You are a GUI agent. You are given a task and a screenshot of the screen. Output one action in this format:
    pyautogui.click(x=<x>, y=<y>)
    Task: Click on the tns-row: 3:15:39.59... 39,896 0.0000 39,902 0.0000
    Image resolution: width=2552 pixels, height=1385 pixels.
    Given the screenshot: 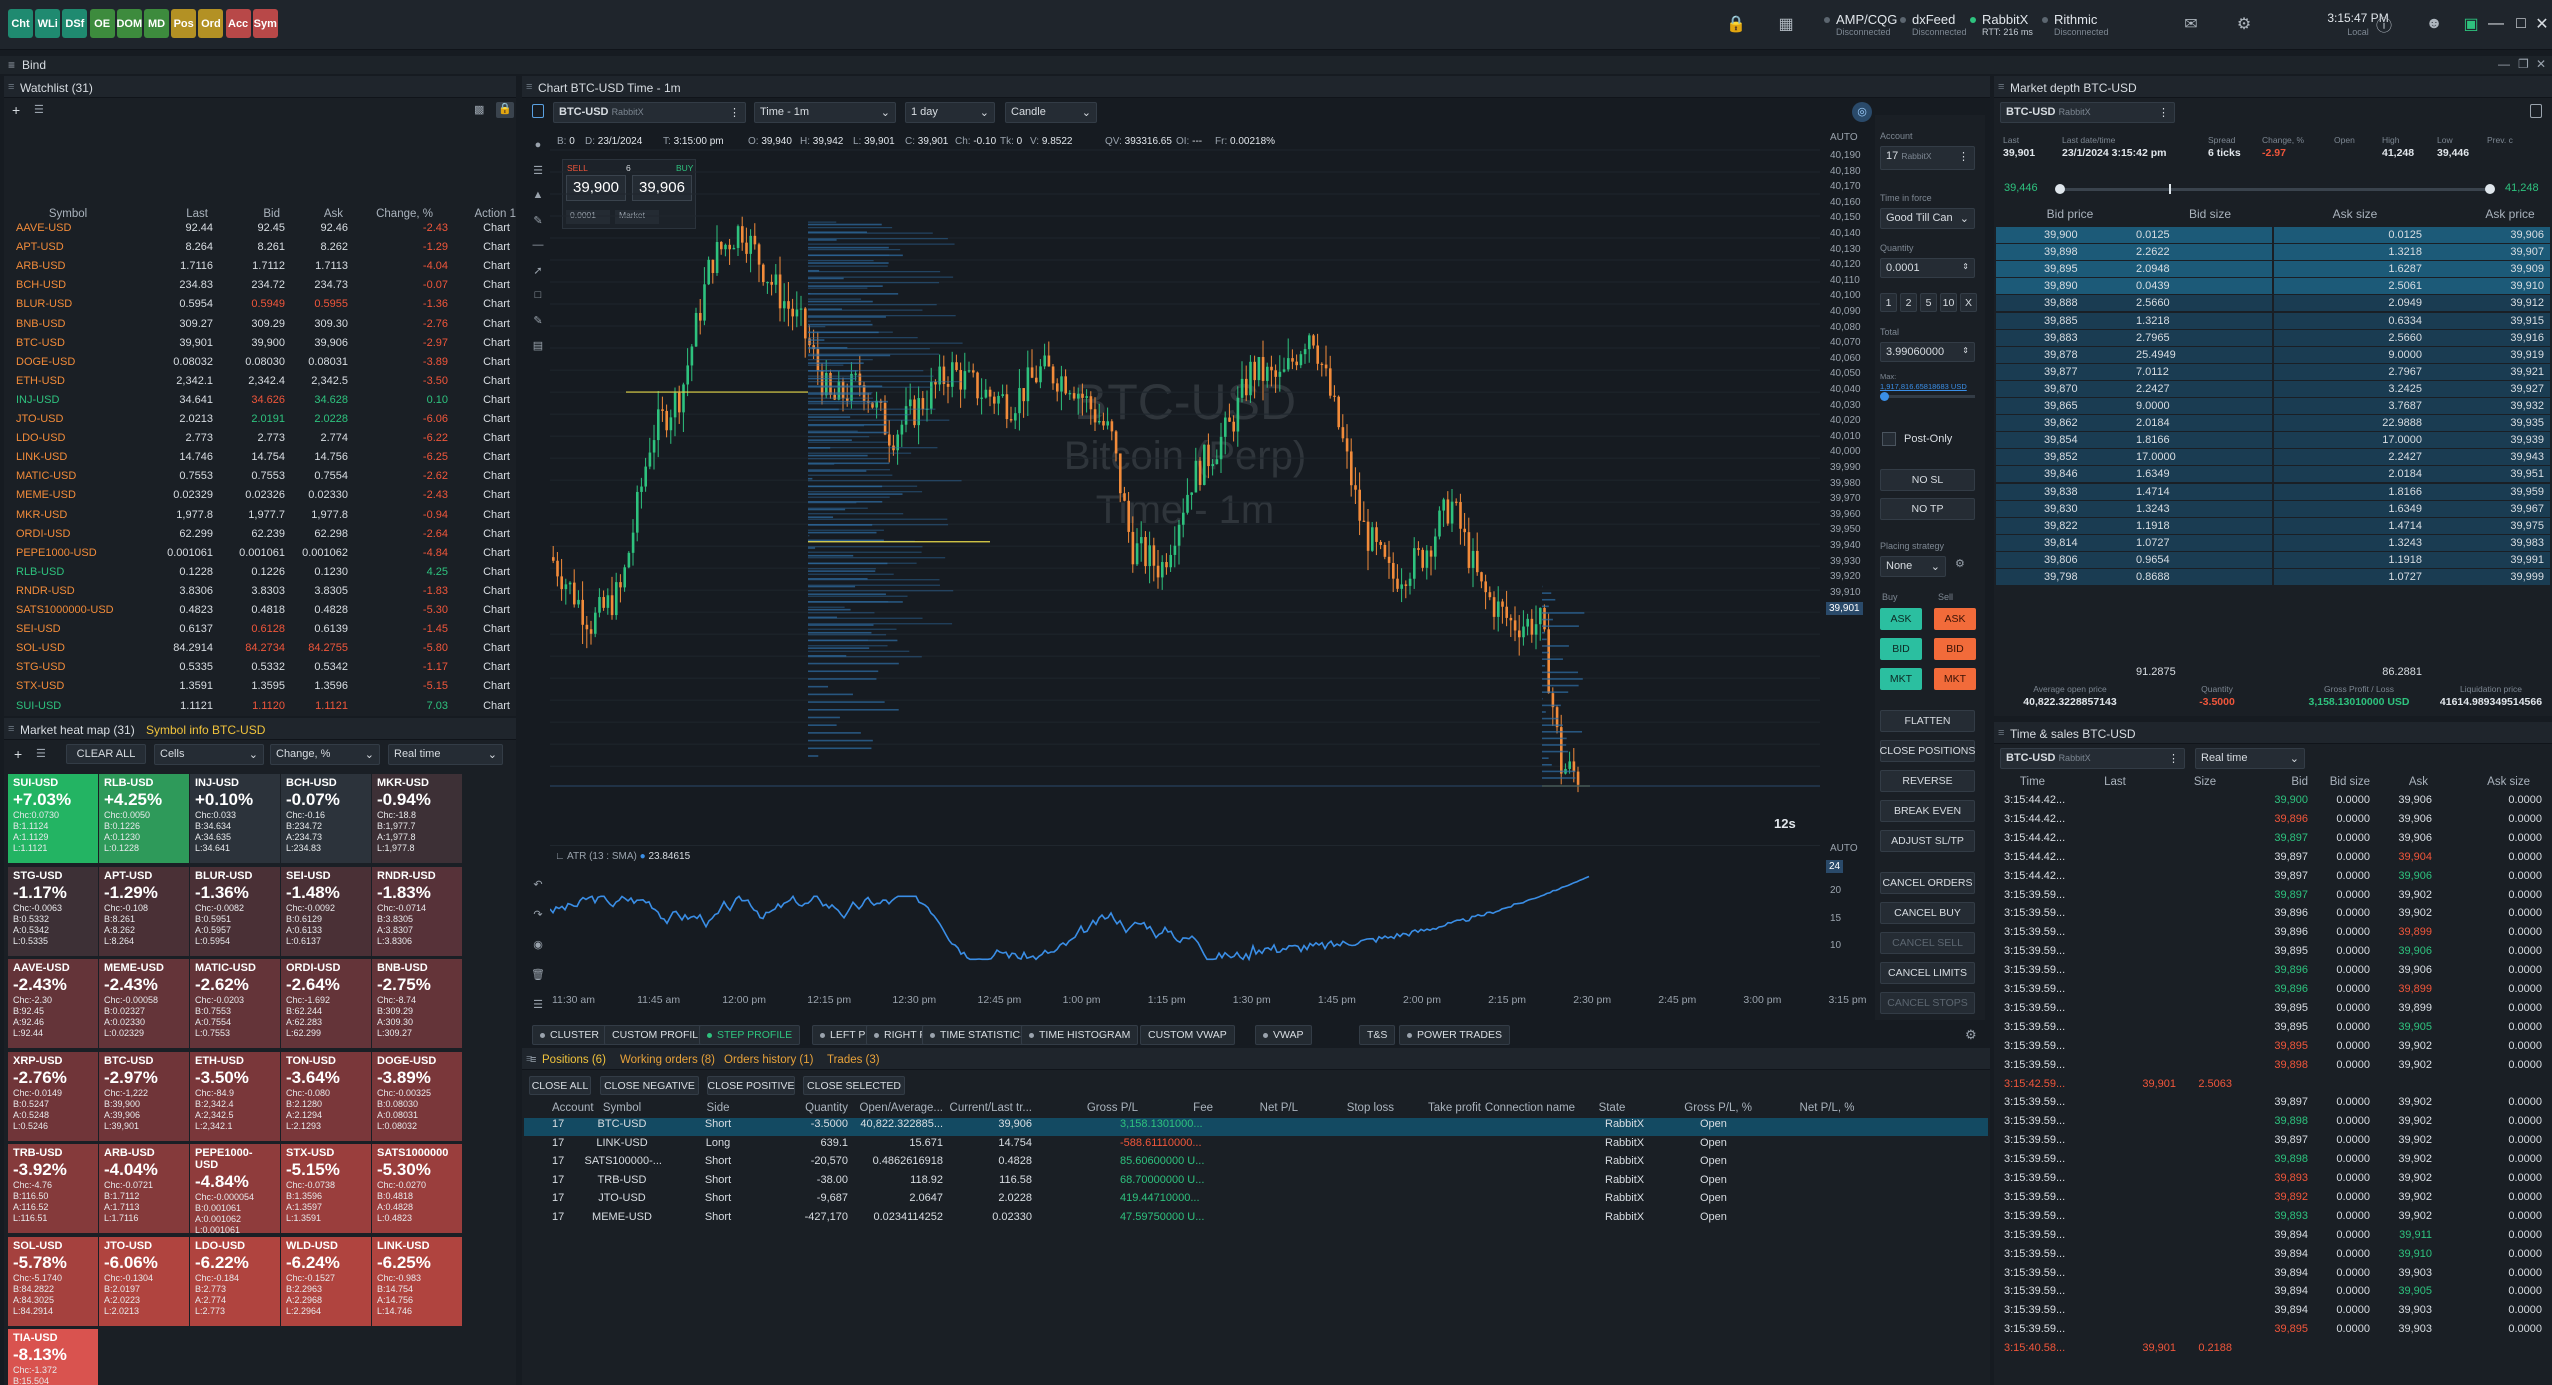 What is the action you would take?
    pyautogui.click(x=2273, y=915)
    